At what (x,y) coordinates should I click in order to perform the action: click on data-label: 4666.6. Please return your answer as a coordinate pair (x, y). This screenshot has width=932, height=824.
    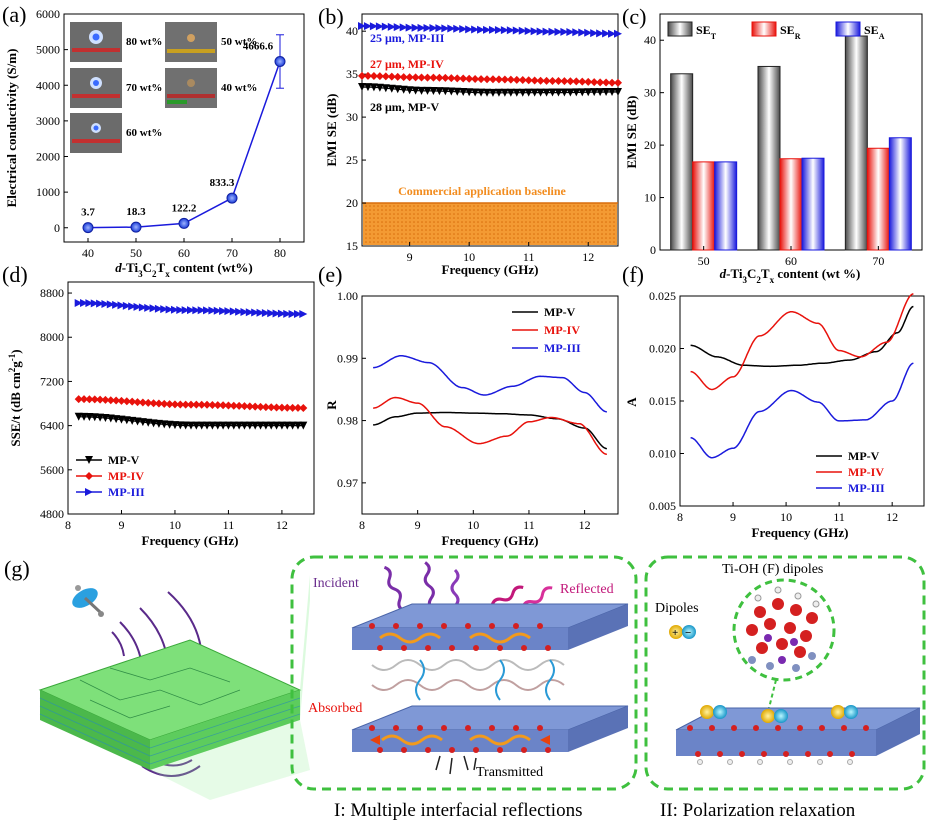
    Looking at the image, I should click on (258, 47).